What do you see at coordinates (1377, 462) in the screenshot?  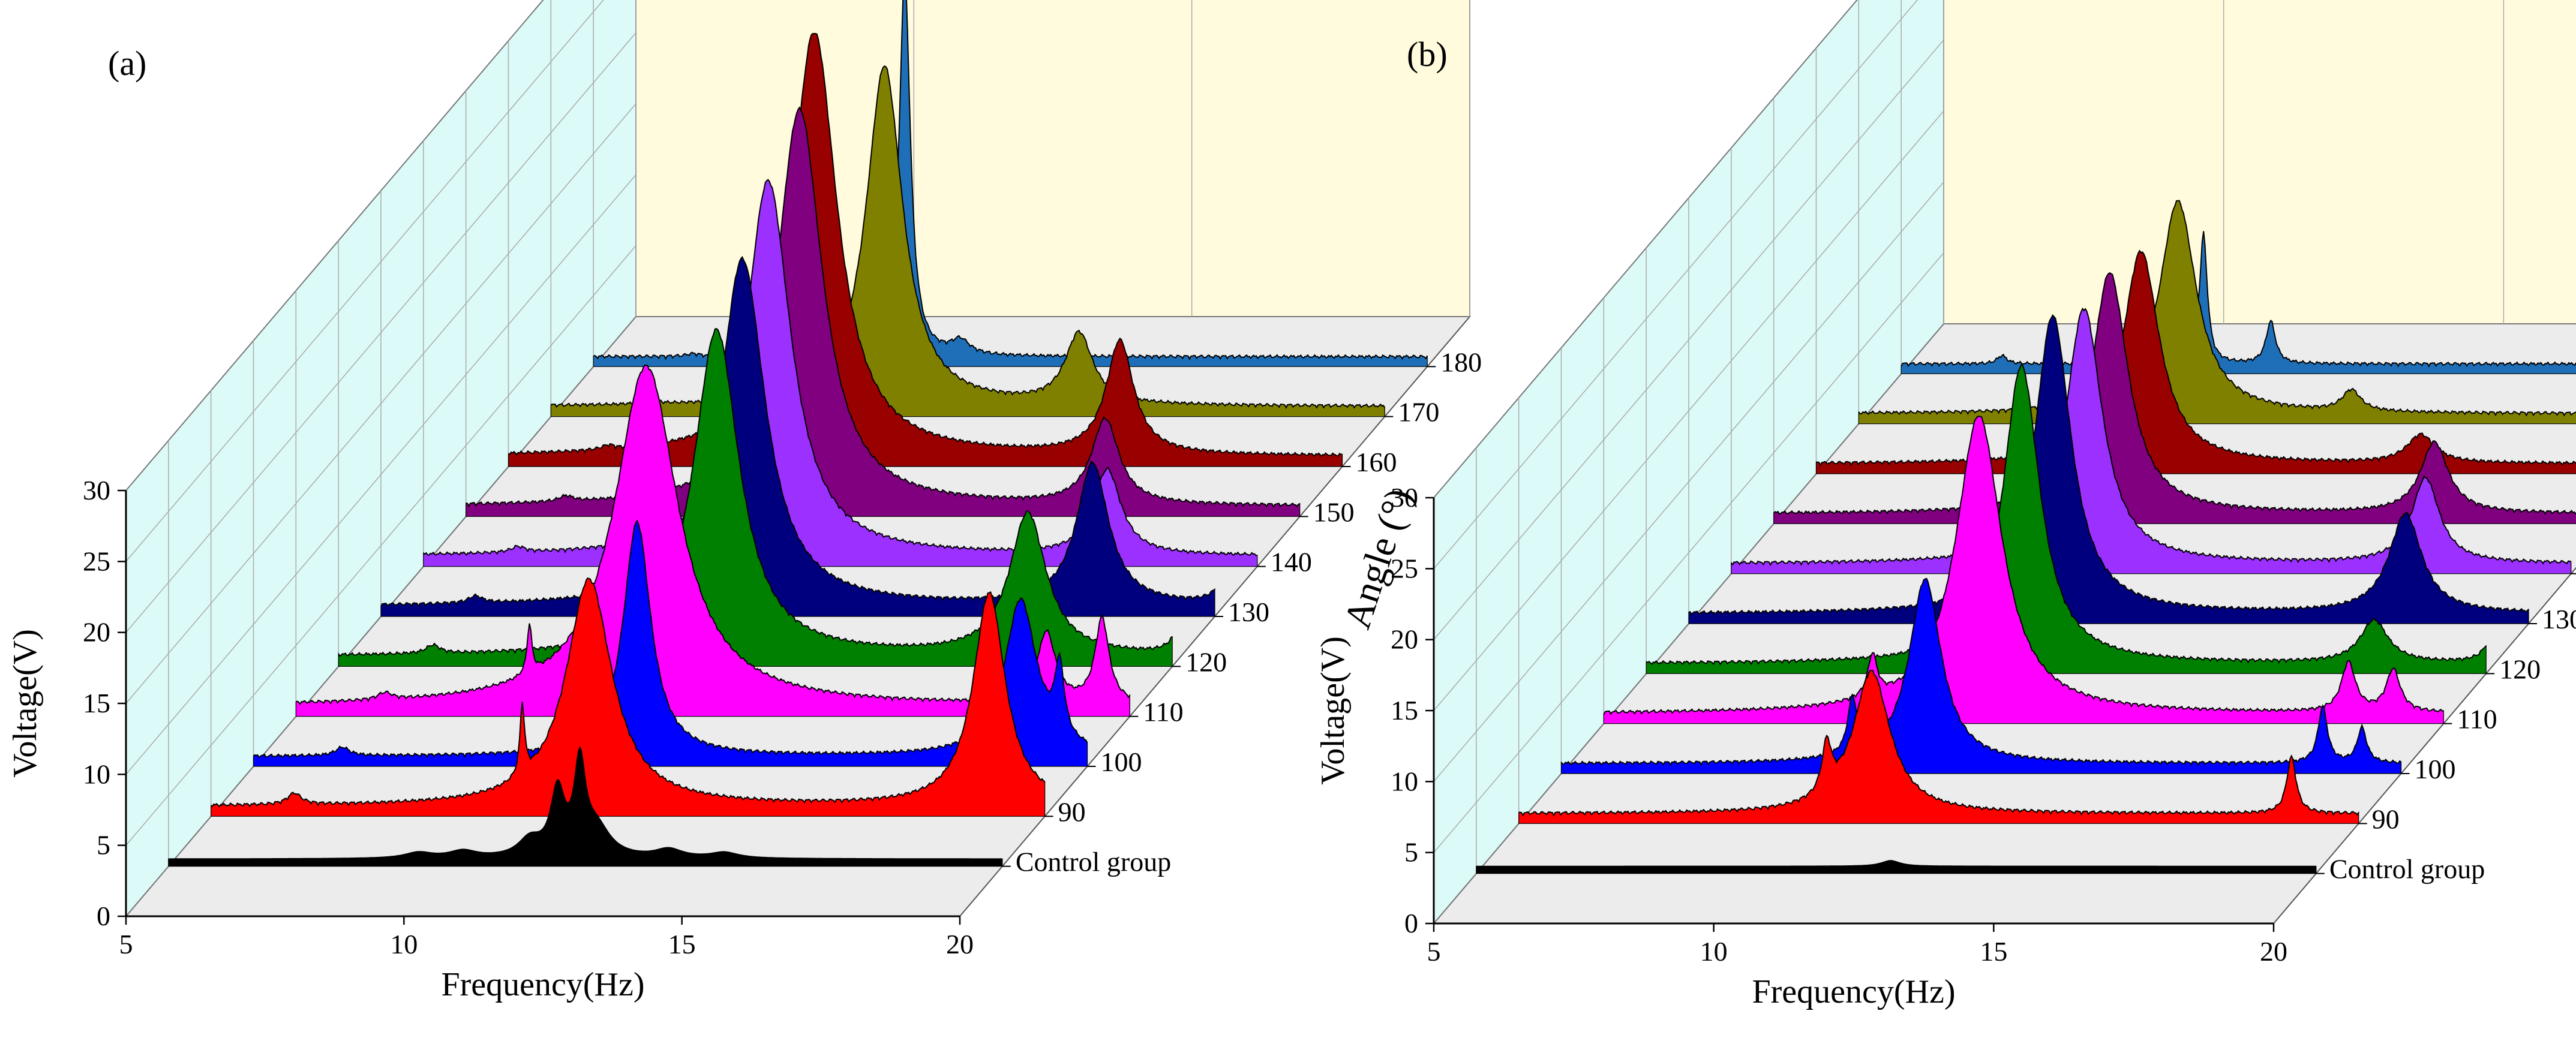 I see `z-tick-label: 160` at bounding box center [1377, 462].